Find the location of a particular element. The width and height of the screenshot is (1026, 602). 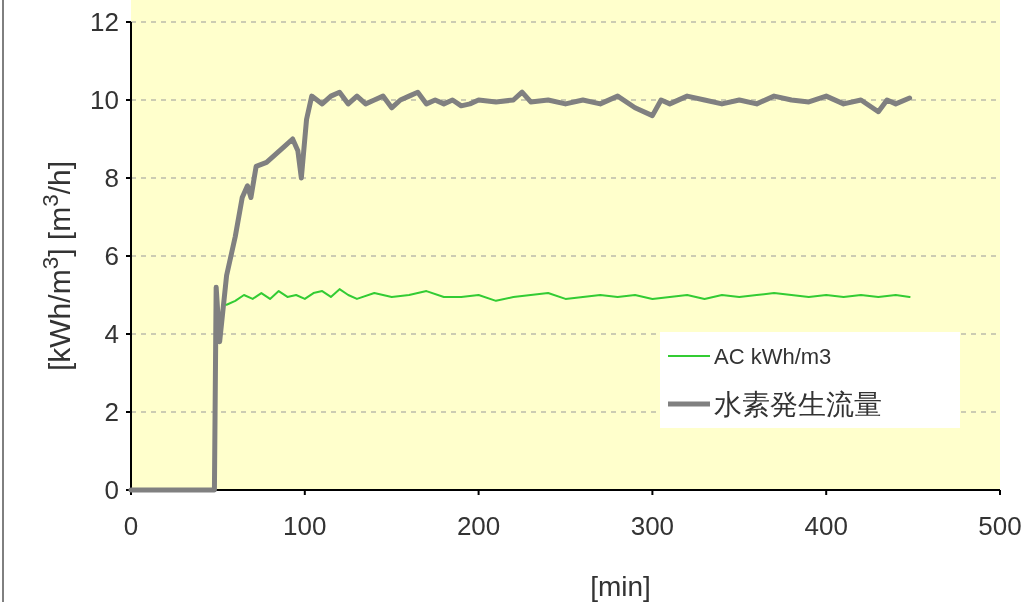

x-tick-label: 0 is located at coordinates (131, 526).